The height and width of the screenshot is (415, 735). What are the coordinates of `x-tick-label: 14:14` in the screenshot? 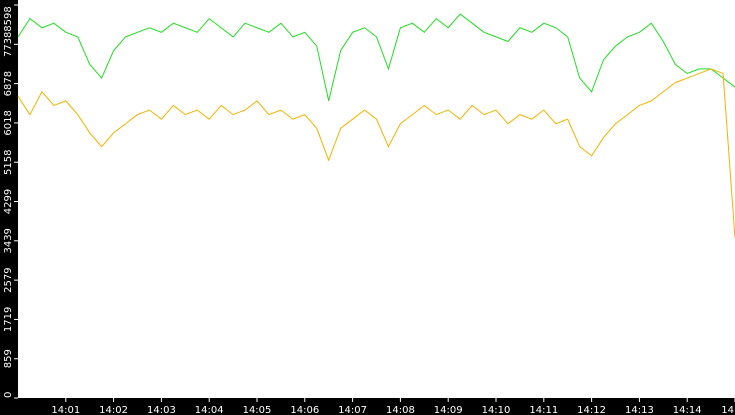 It's located at (687, 410).